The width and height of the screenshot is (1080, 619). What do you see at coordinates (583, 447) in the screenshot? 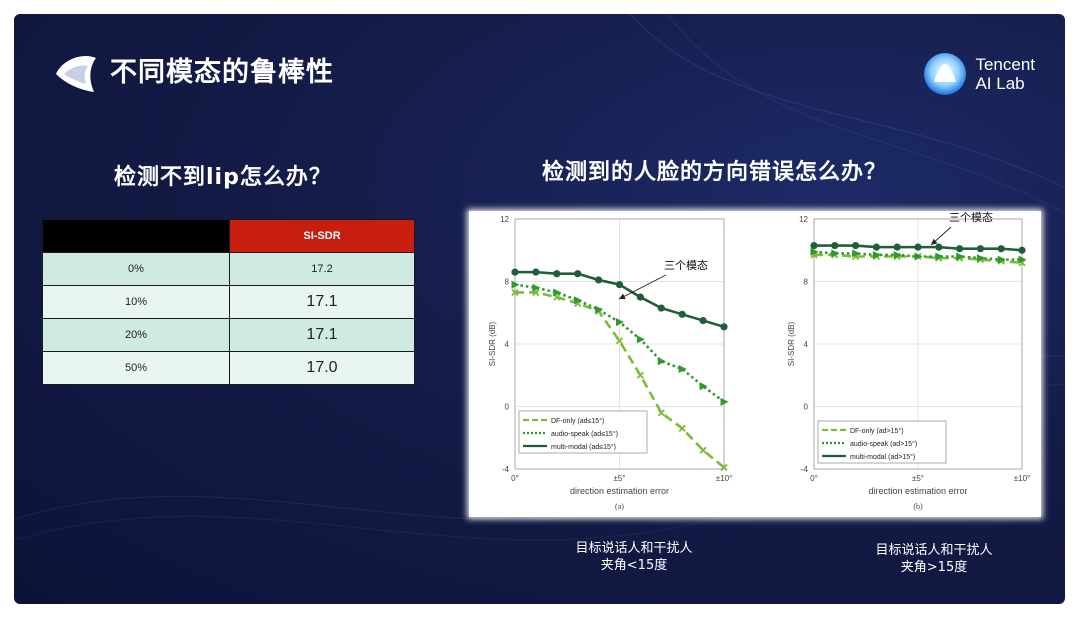
I see `legend-label: multi-modal (ad≤15°)` at bounding box center [583, 447].